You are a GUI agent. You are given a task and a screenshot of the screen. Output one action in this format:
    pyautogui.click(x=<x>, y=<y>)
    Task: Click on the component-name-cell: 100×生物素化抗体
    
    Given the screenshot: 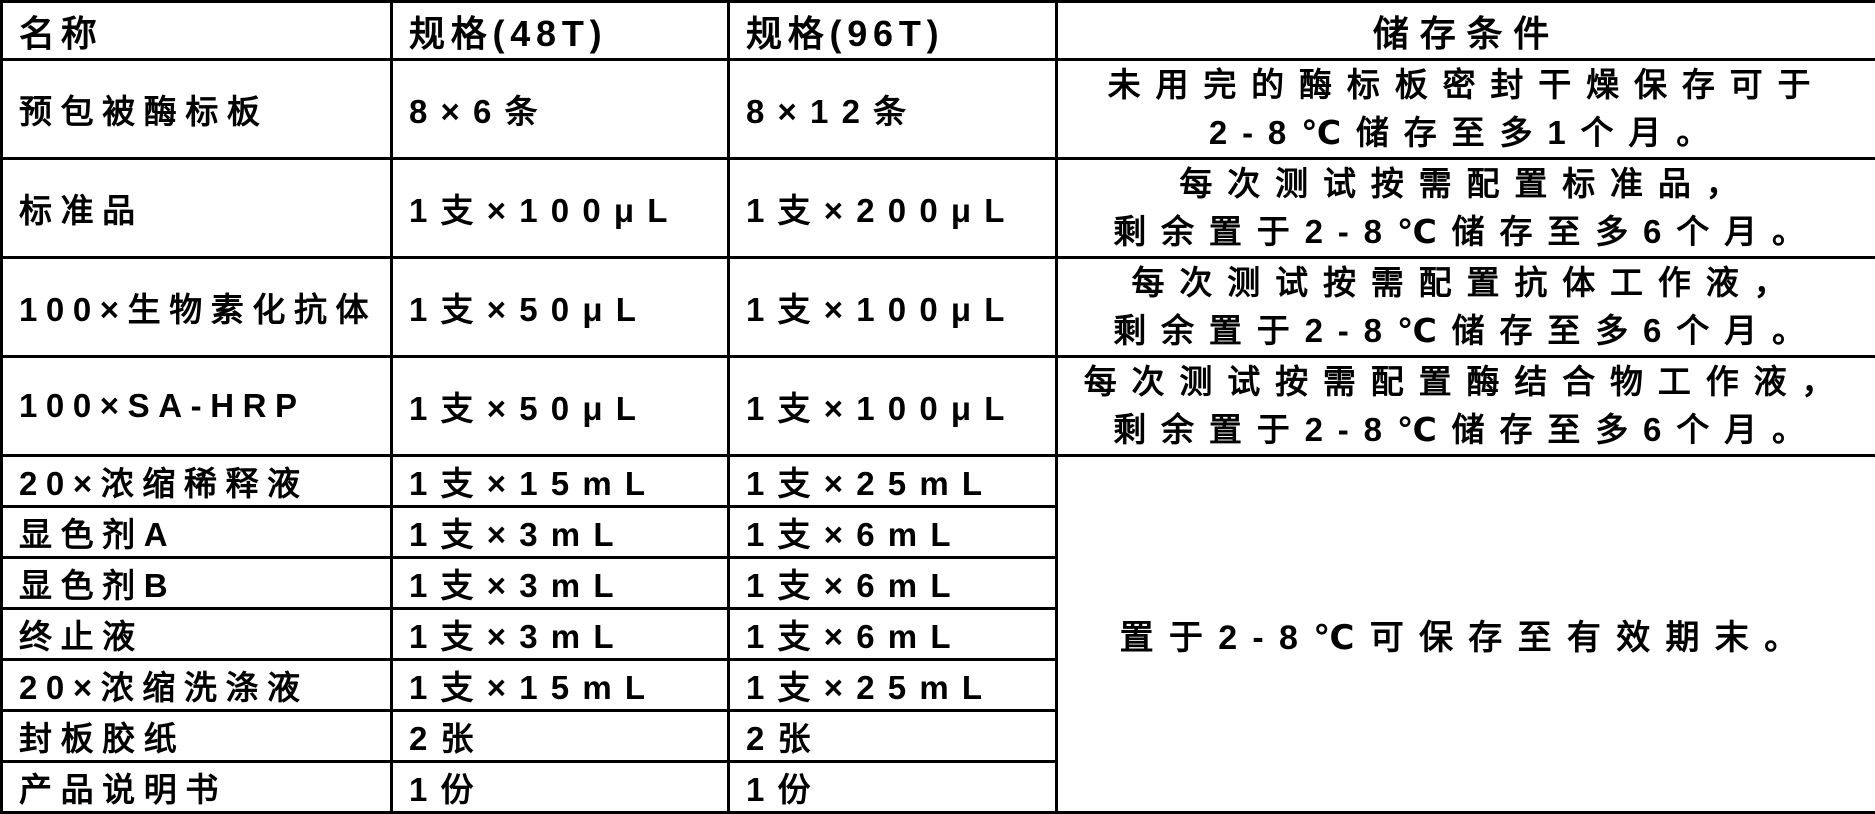 What is the action you would take?
    pyautogui.click(x=197, y=307)
    